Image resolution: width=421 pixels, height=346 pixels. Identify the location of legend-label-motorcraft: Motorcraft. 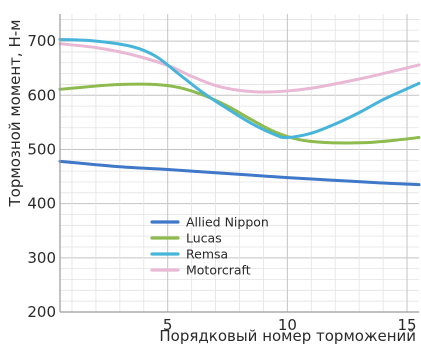
(218, 270).